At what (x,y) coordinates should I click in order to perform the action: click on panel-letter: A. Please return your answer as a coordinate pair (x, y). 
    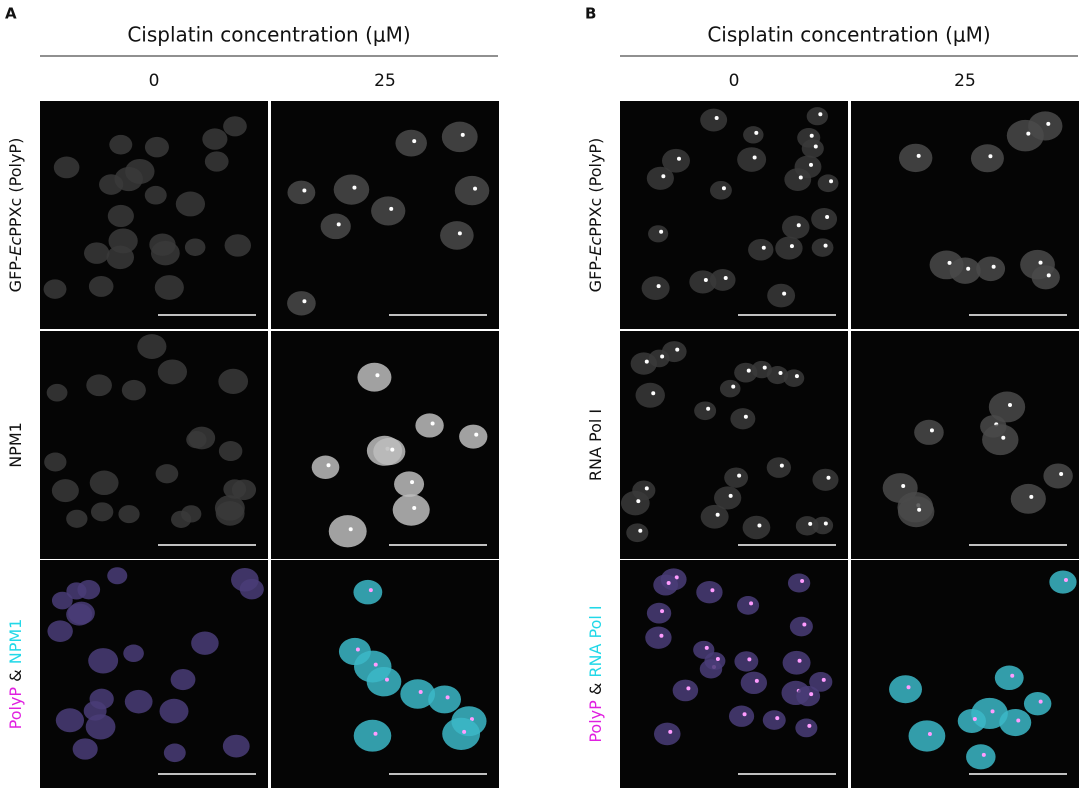
    Looking at the image, I should click on (11, 14).